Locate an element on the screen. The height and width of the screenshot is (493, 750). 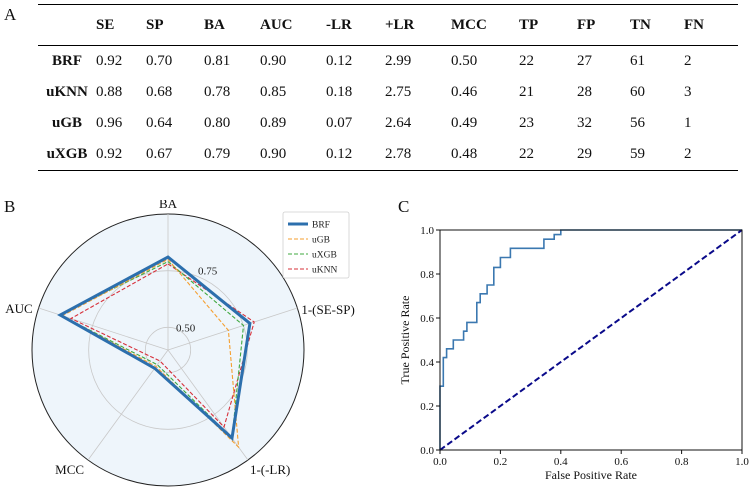
table-row: BRF 0.92 0.70 0.81 0.90 0.12 2.99 0.50 22 27 61 2 is located at coordinates (388, 62).